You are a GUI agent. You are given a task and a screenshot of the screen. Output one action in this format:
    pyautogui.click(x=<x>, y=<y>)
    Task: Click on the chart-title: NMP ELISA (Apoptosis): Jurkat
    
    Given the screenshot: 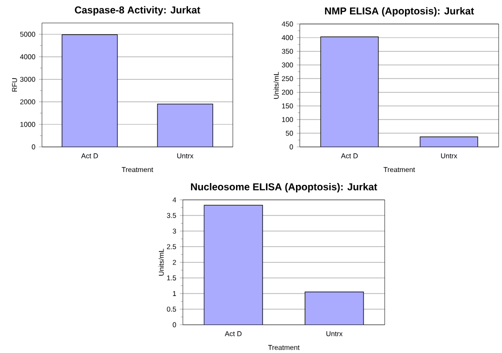 What is the action you would take?
    pyautogui.click(x=399, y=11)
    